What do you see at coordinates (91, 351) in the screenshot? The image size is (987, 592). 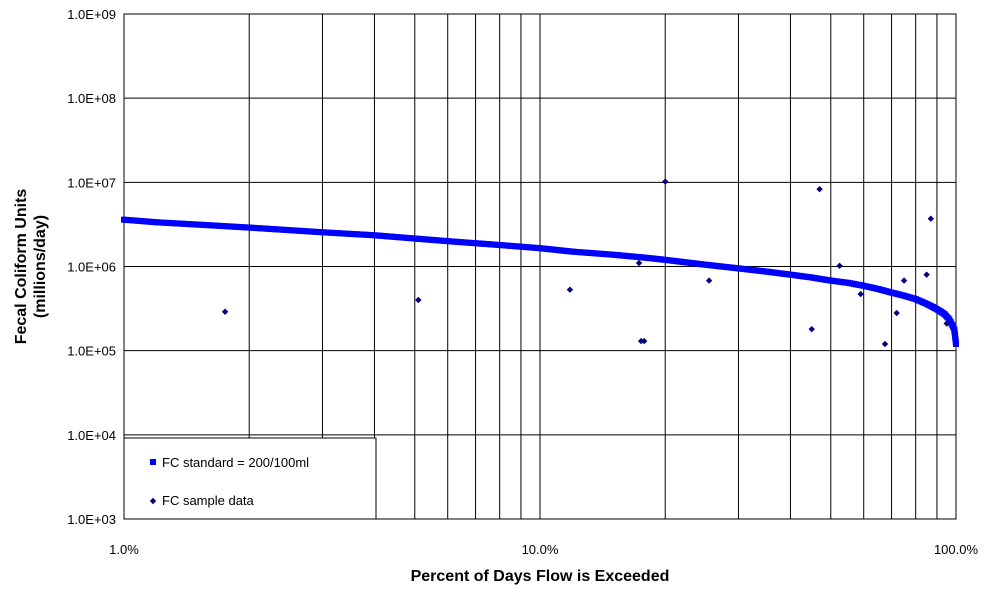 I see `y-tick-label: 1.0E+05` at bounding box center [91, 351].